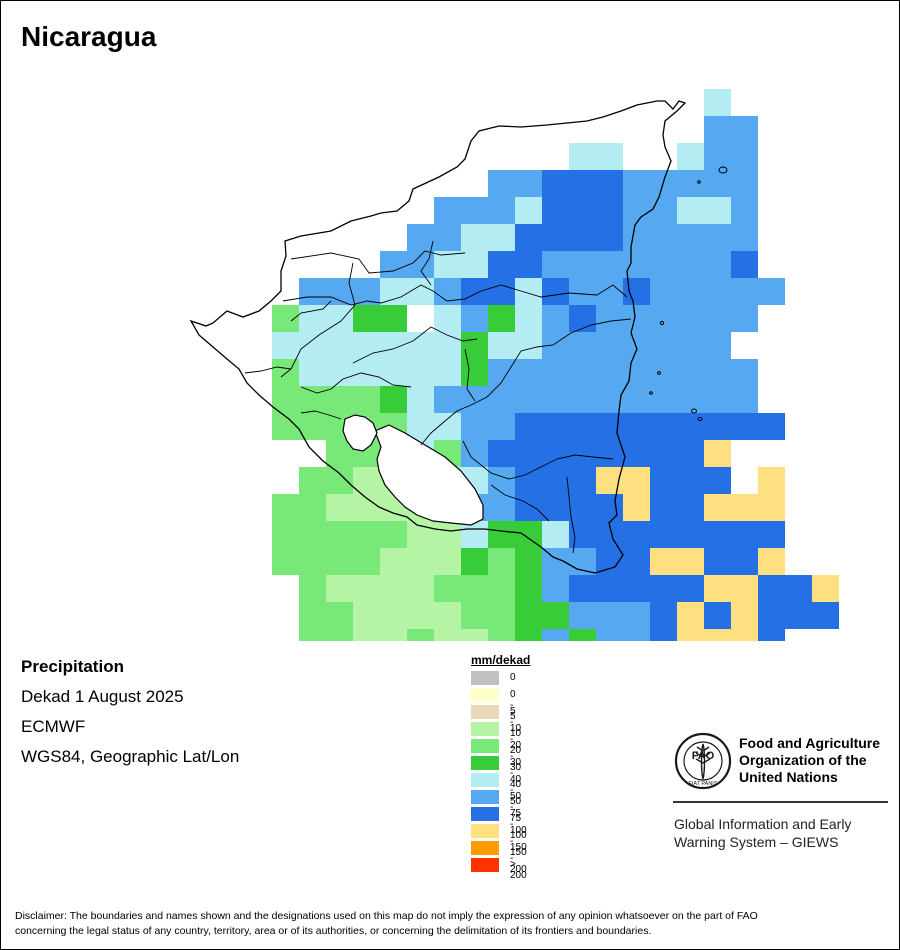 The height and width of the screenshot is (950, 900). Describe the element at coordinates (516, 722) in the screenshot. I see `legend-label: 5 - 10` at that location.